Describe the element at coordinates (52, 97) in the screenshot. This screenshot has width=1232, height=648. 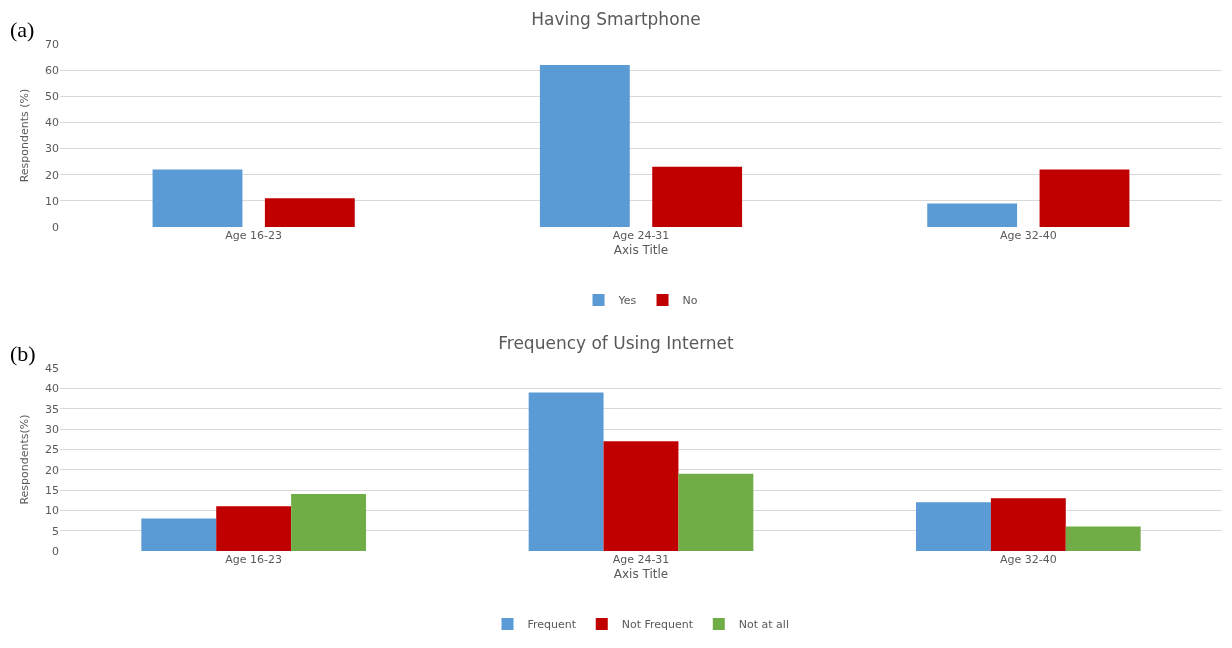
I see `y-tick-label: 50` at that location.